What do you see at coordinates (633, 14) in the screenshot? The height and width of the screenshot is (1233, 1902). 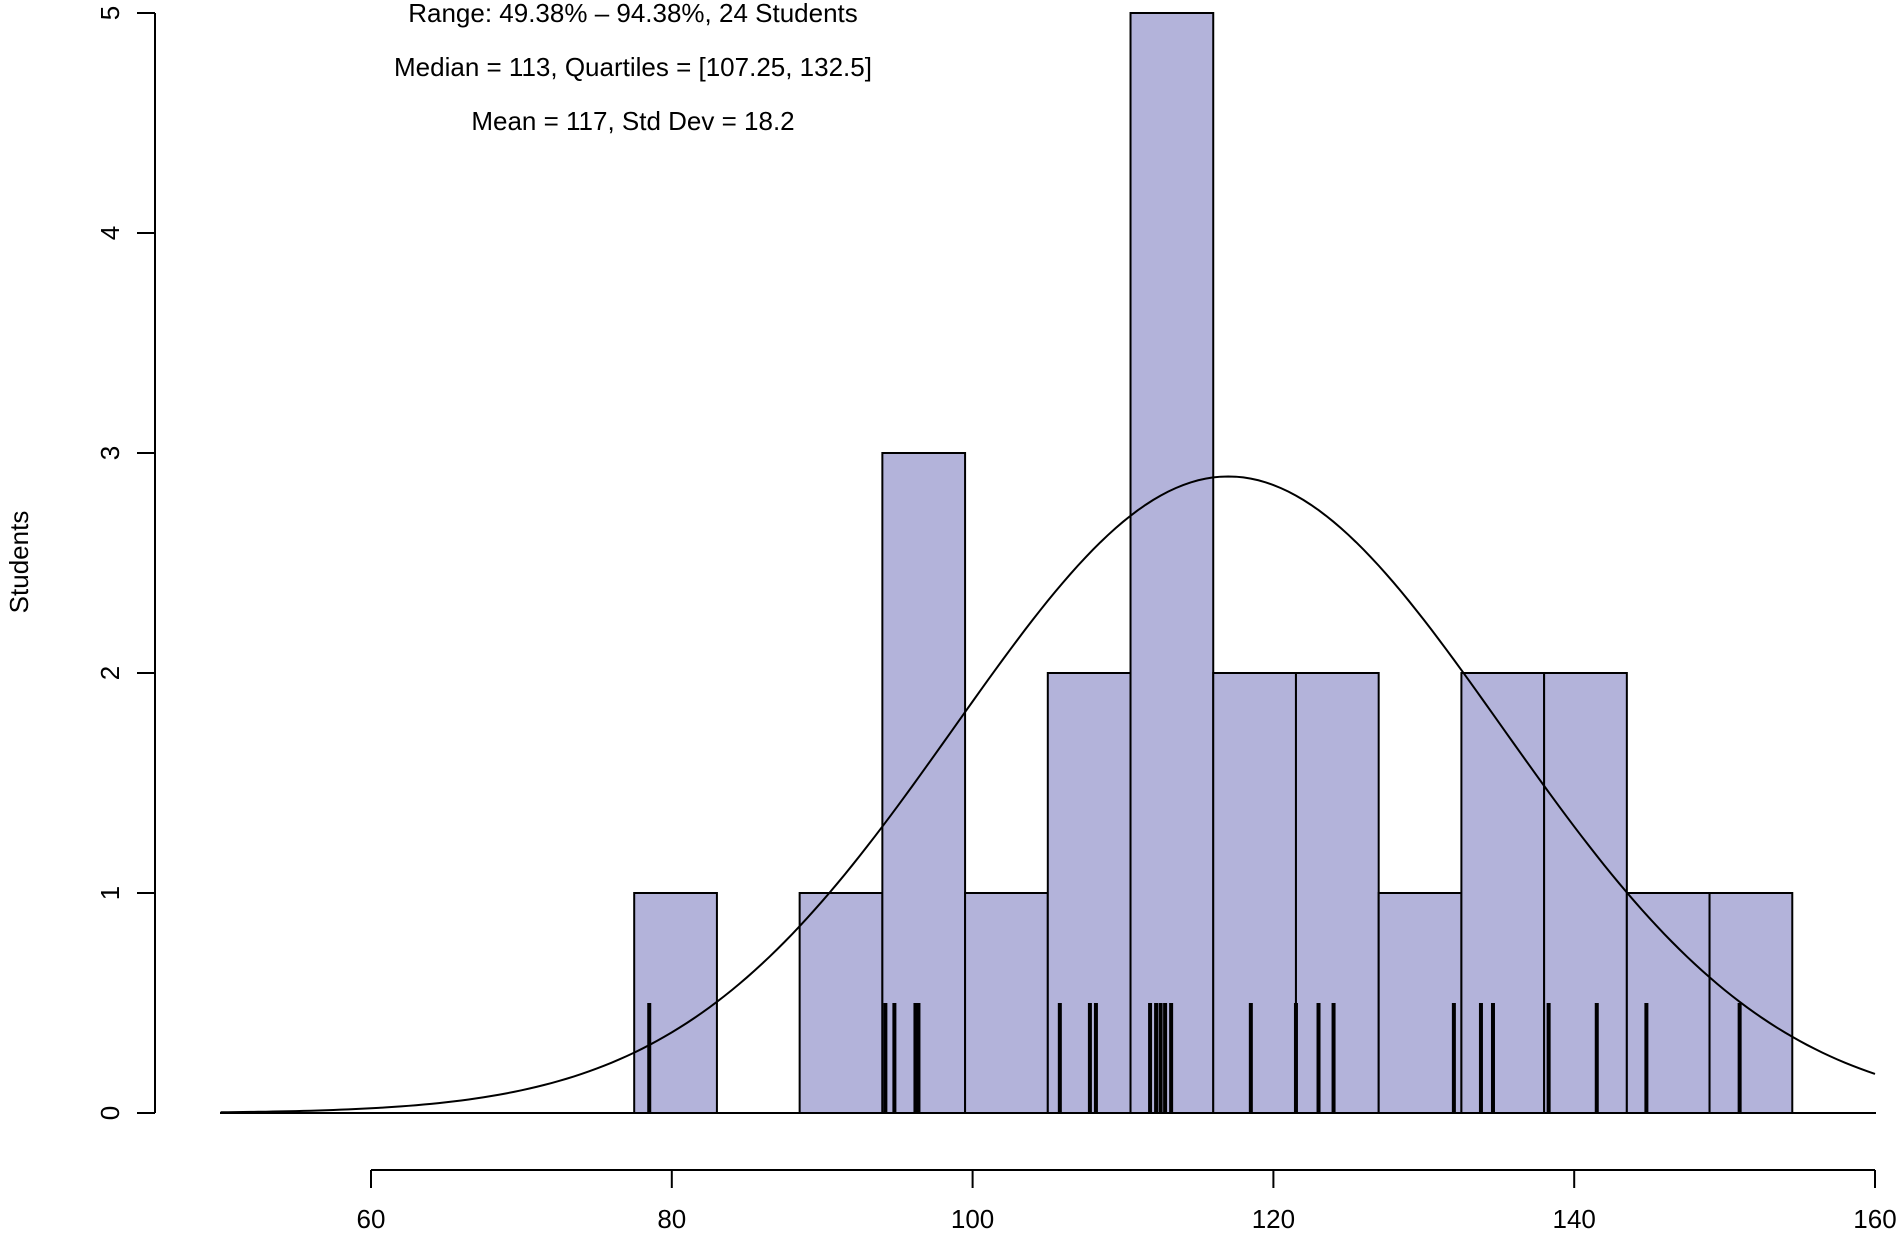 I see `annotation-range: Range: 49.38% – 94.38%, 24 Students` at bounding box center [633, 14].